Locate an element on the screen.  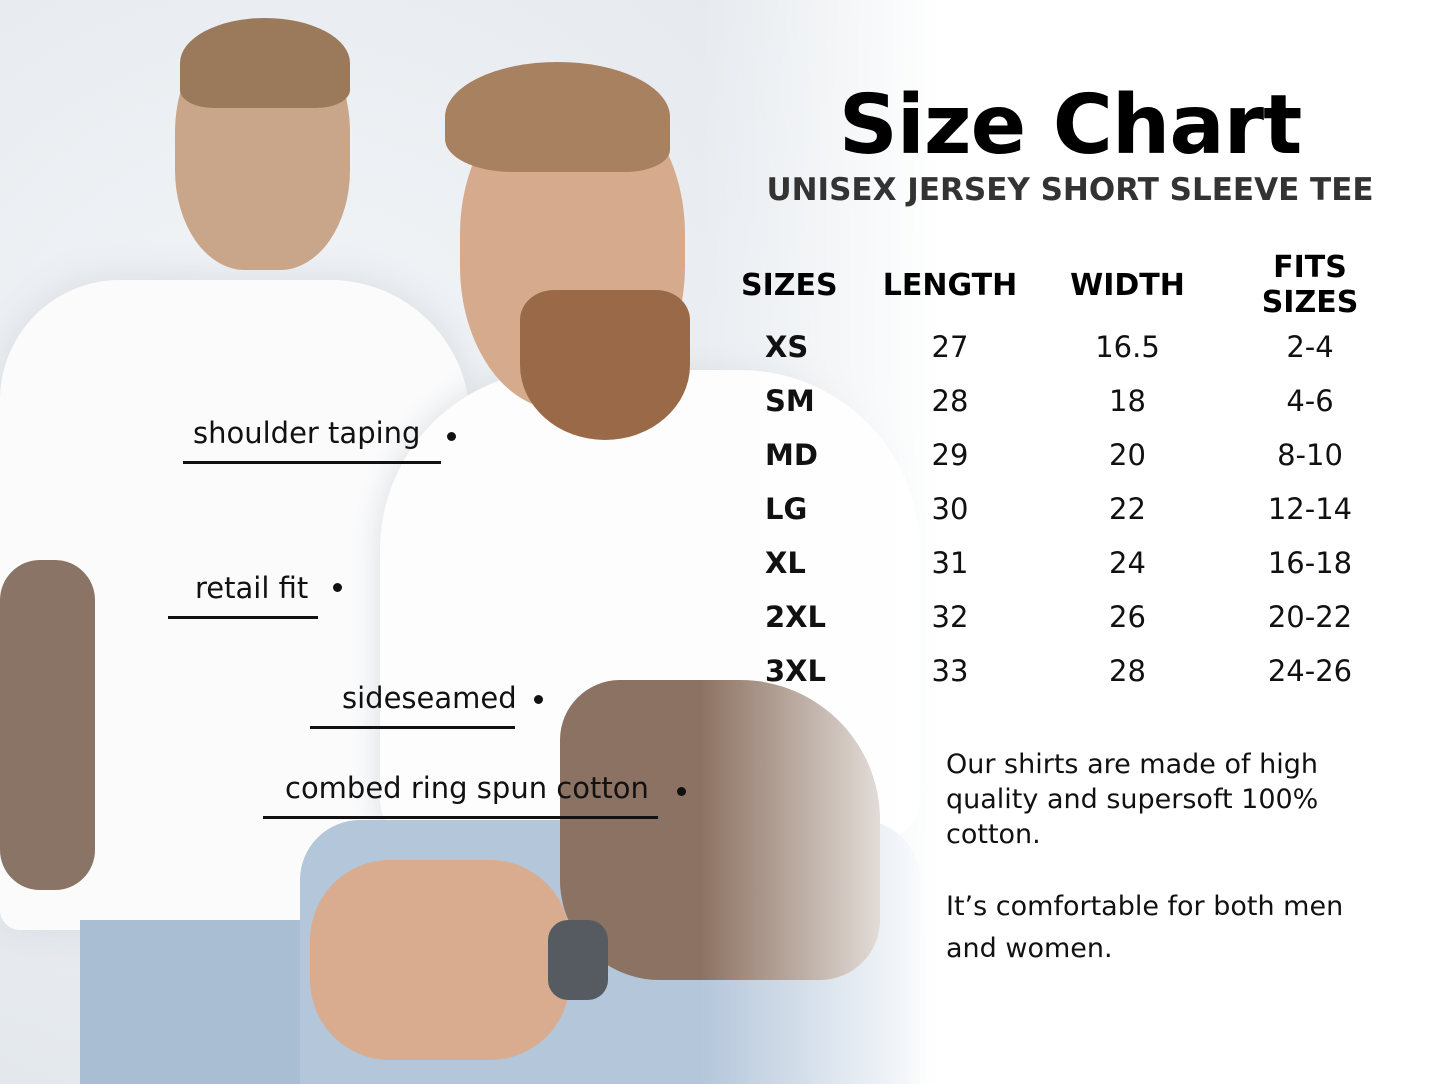
description-fit: It’s comfortable for both men and women. is located at coordinates (1145, 927).